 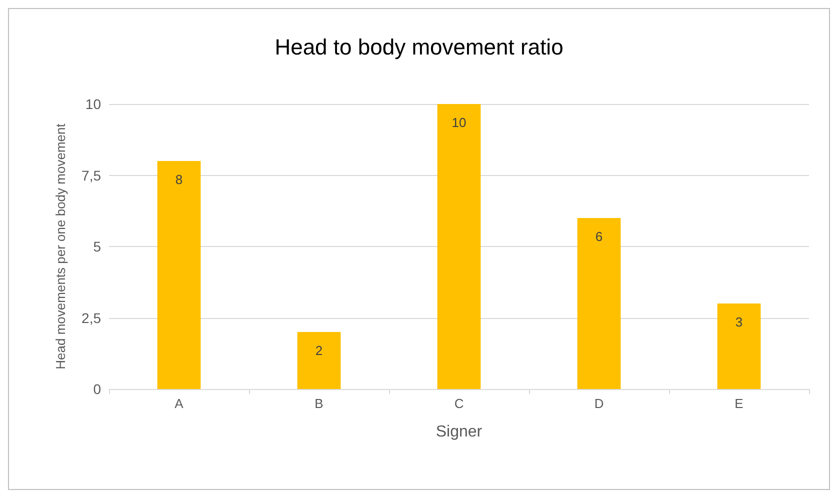 What do you see at coordinates (459, 403) in the screenshot?
I see `x-tick-label: C` at bounding box center [459, 403].